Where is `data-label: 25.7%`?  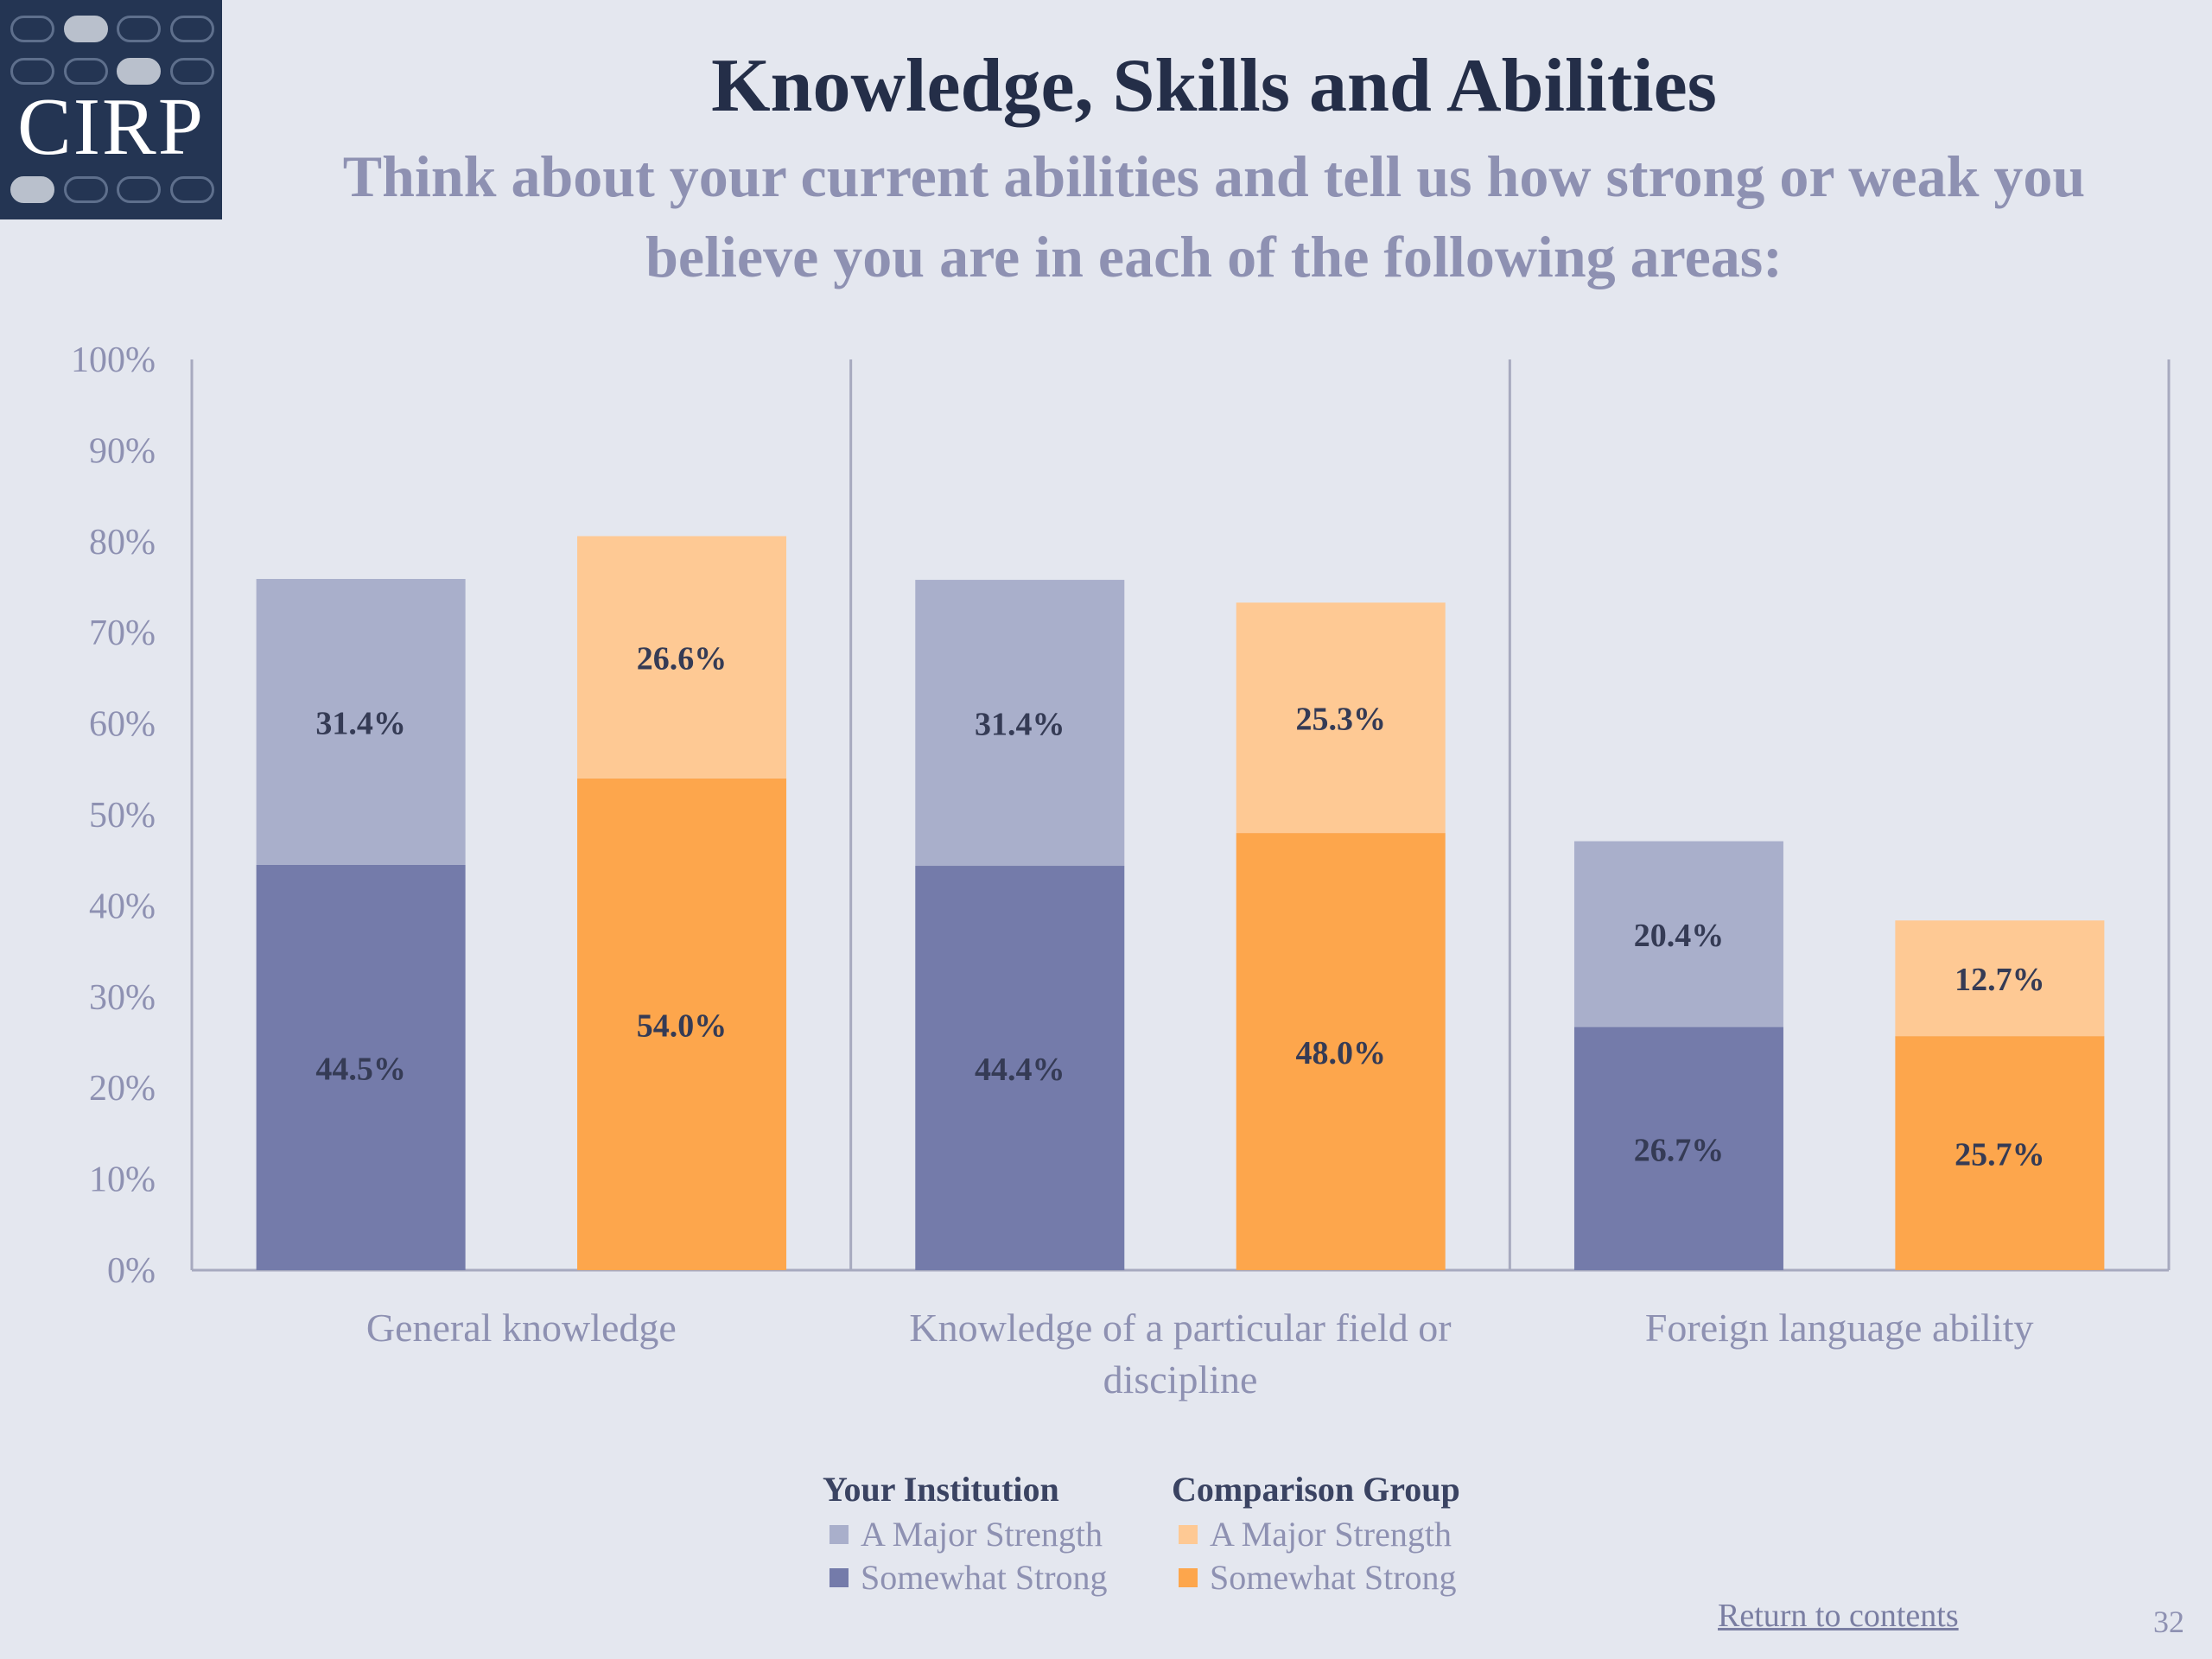
data-label: 25.7% is located at coordinates (2000, 1155).